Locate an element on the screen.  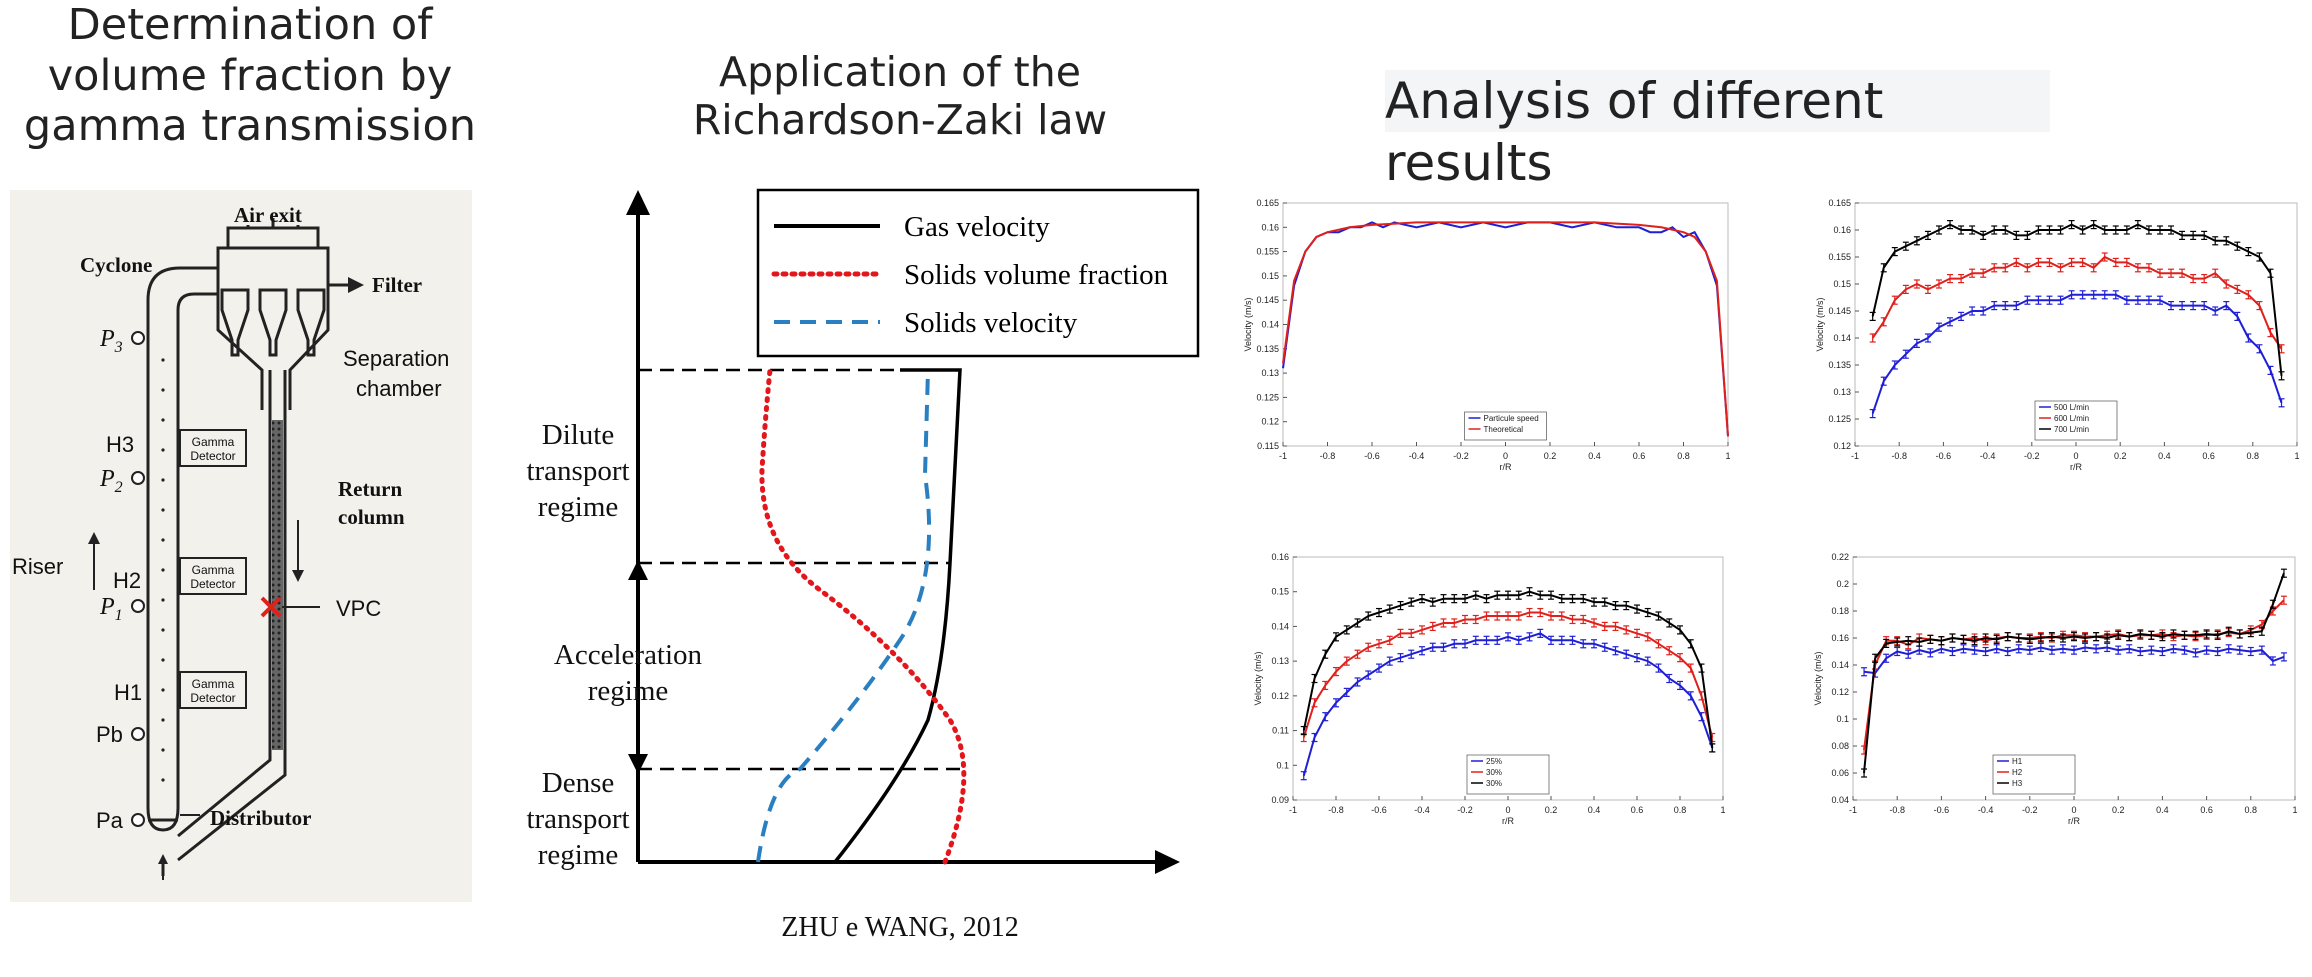
x-tick-label: 0.4 is located at coordinates (1594, 456).